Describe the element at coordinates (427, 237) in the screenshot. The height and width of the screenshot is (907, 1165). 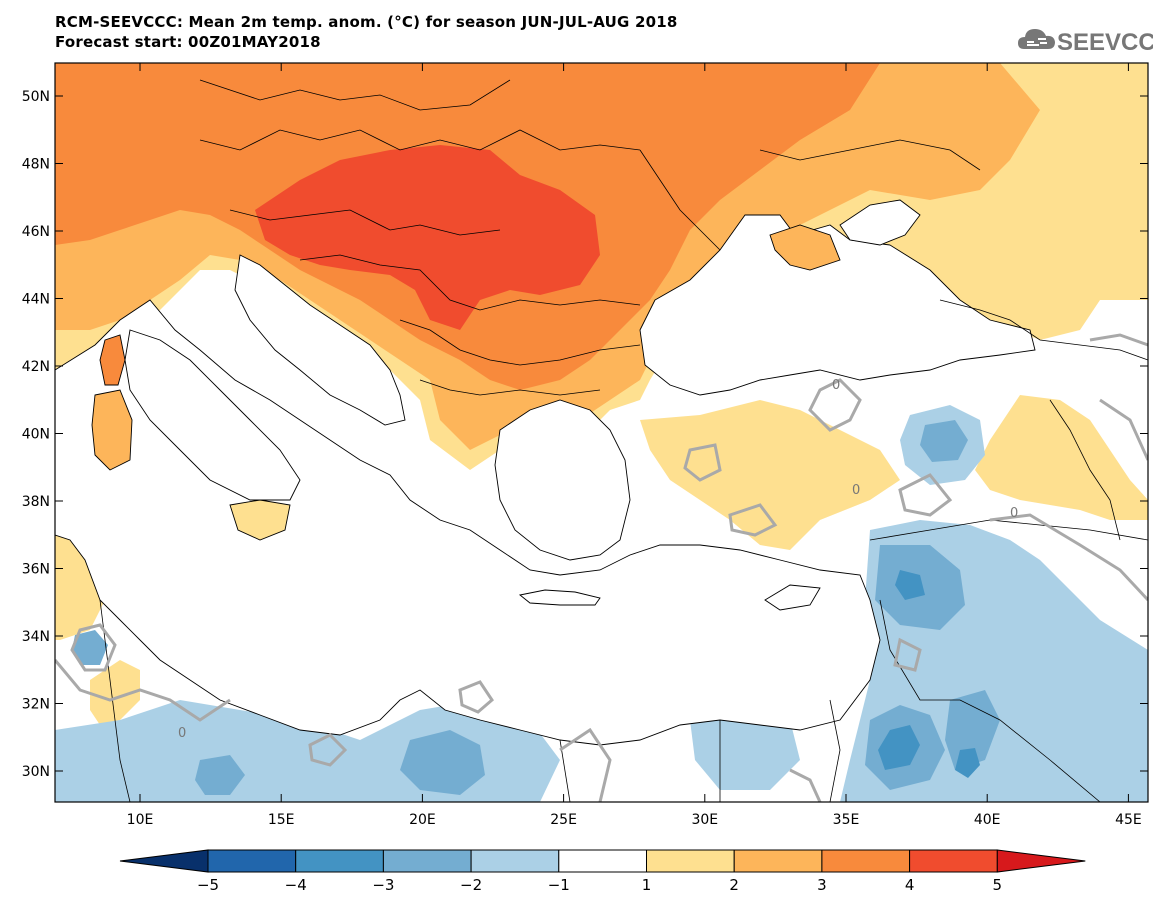
I see `anomaly-region-4-5-core` at that location.